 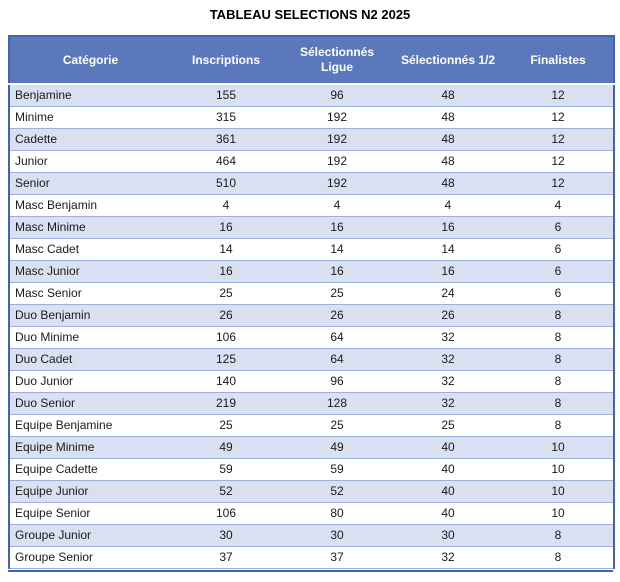 I want to click on table-row: Duo Minime 106 64 32 8, so click(x=311, y=337).